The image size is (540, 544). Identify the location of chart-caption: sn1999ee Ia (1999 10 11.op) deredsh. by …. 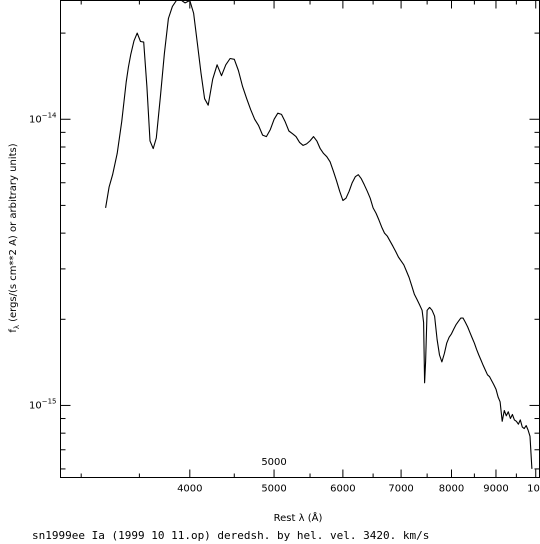
(230, 535).